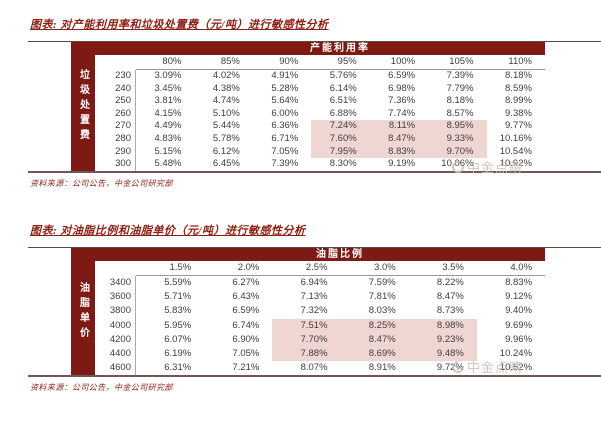  I want to click on row-header: 300, so click(123, 164).